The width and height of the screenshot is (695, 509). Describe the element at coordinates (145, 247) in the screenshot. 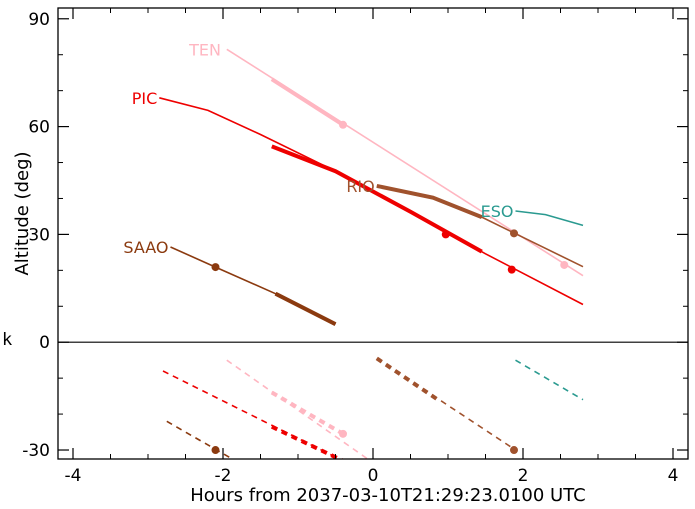

I see `series-label-saao: SAAO` at that location.